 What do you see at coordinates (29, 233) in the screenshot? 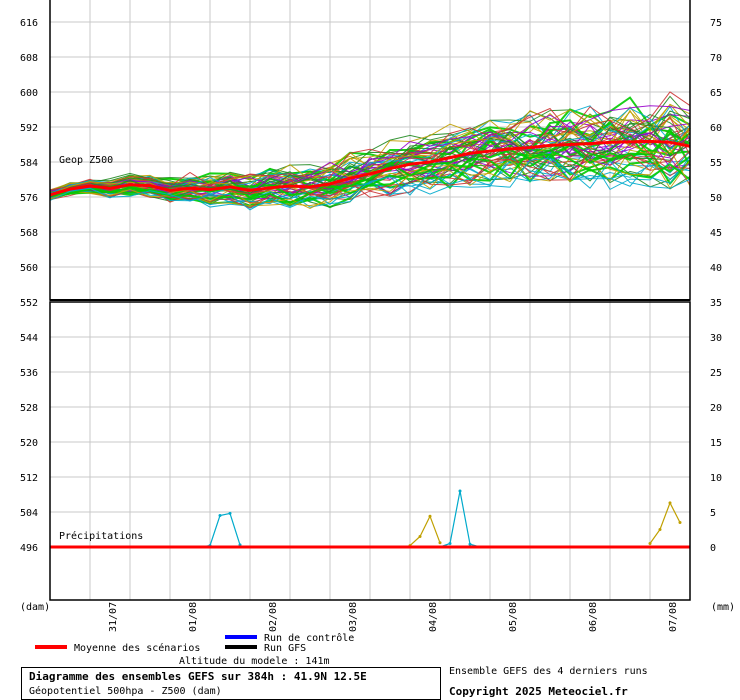
I see `geop-left-tick: 568` at bounding box center [29, 233].